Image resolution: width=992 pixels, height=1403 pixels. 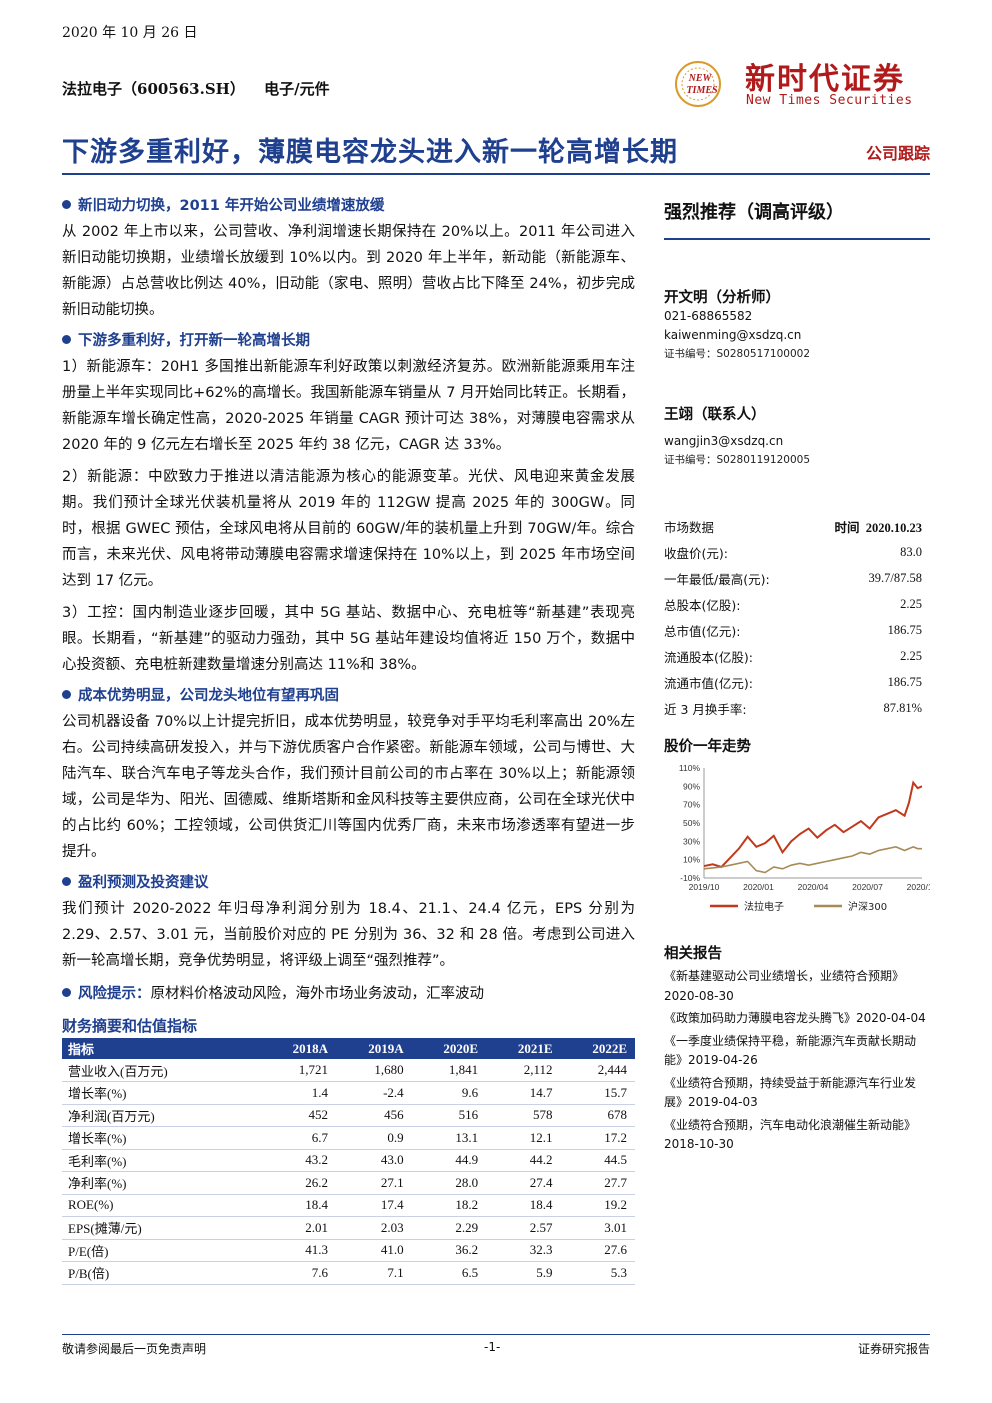 I want to click on table-row: ROE(%) 18.4 17.4 18.2 18.4 19.2, so click(x=348, y=1205).